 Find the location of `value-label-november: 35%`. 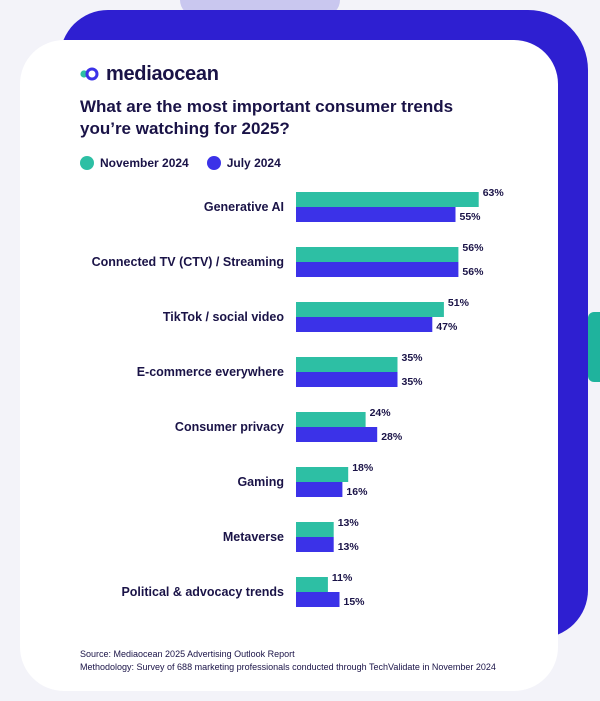

value-label-november: 35% is located at coordinates (413, 358).